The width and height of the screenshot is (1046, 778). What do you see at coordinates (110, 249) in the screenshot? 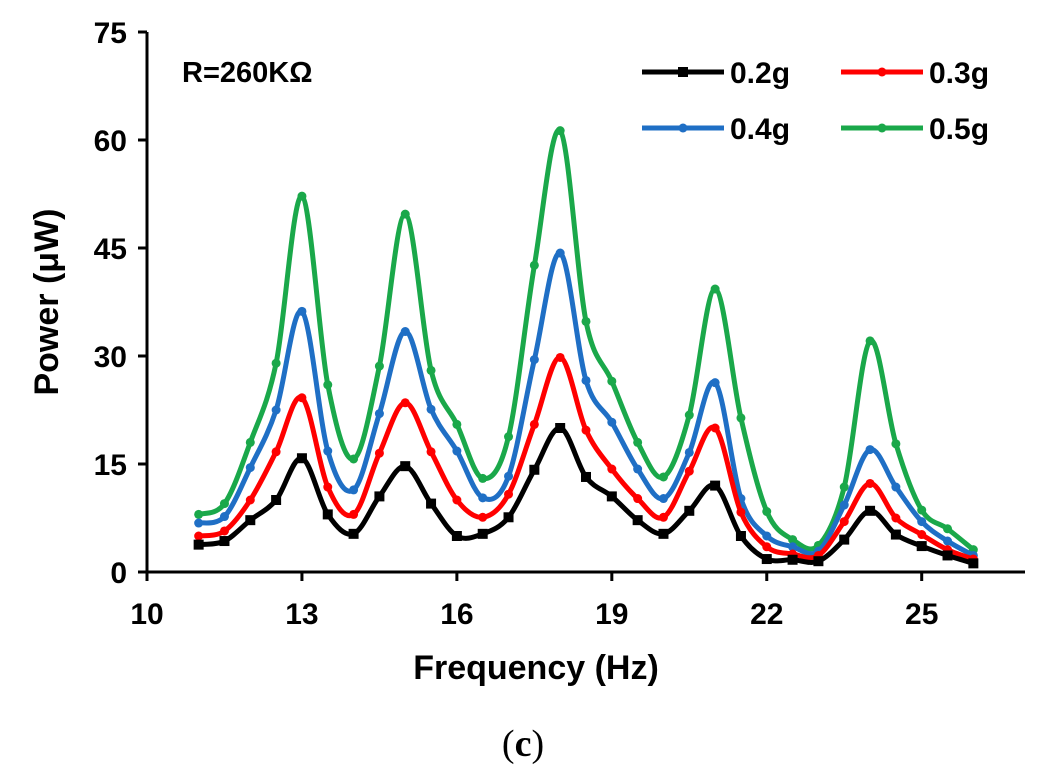
I see `y-tick-label: 45` at bounding box center [110, 249].